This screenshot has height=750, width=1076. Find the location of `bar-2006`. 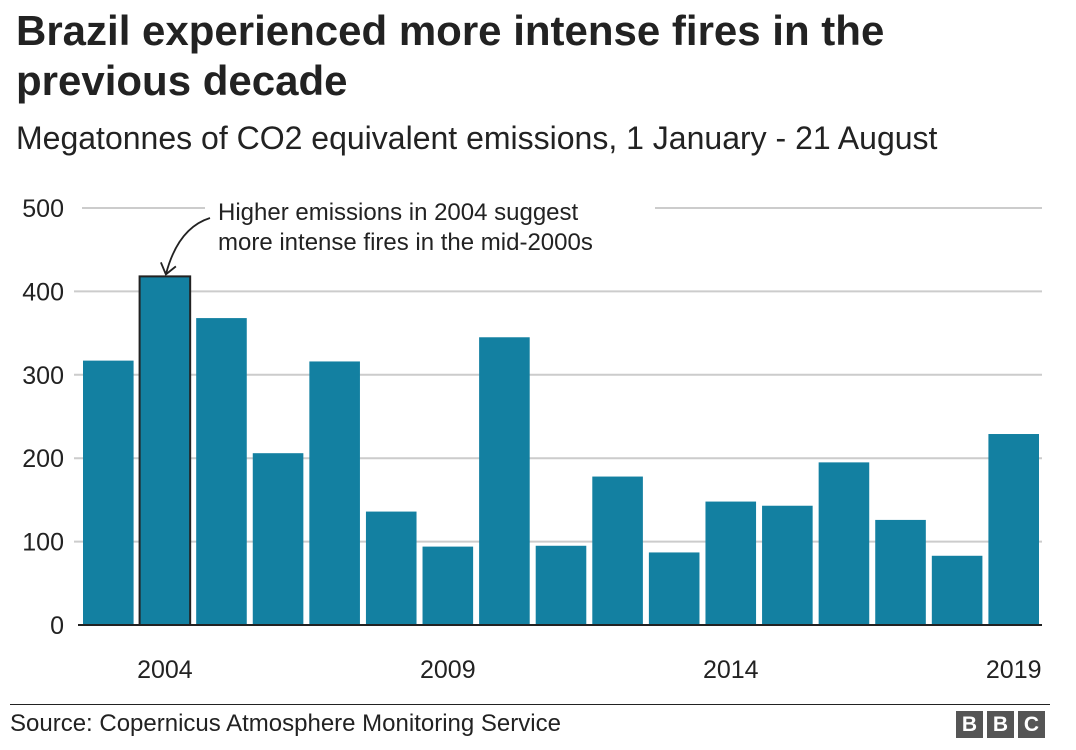

bar-2006 is located at coordinates (278, 539).